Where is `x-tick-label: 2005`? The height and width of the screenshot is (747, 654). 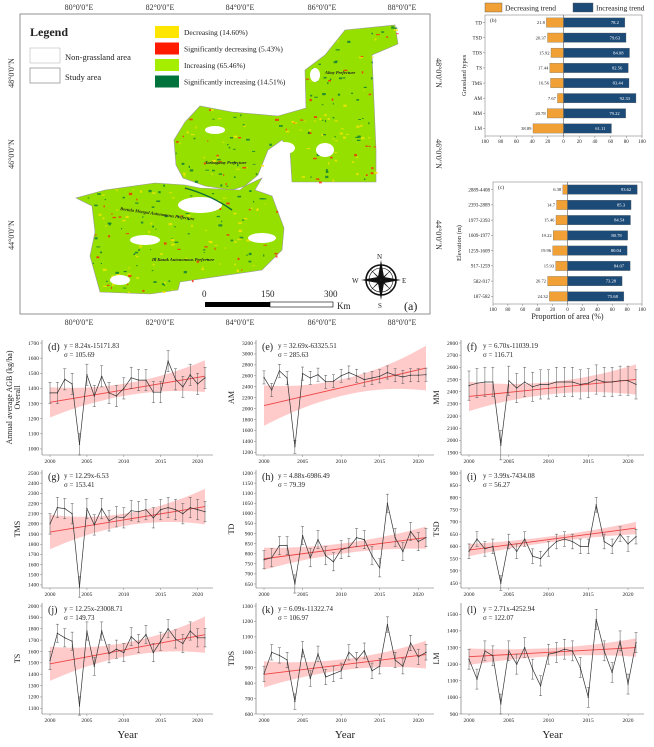 x-tick-label: 2005 is located at coordinates (302, 595).